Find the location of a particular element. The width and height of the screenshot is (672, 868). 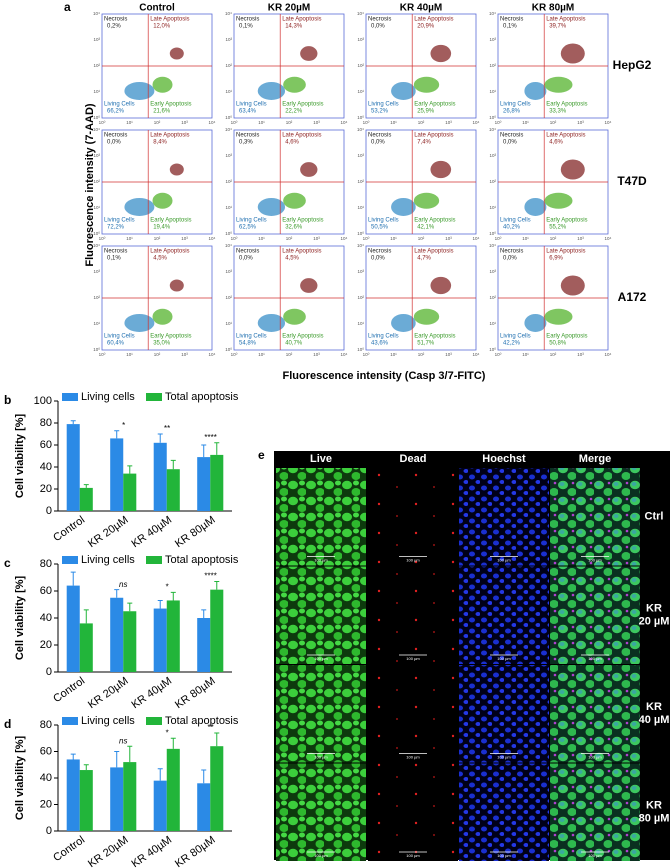

quadrant-percent: 33,3% is located at coordinates (558, 112).